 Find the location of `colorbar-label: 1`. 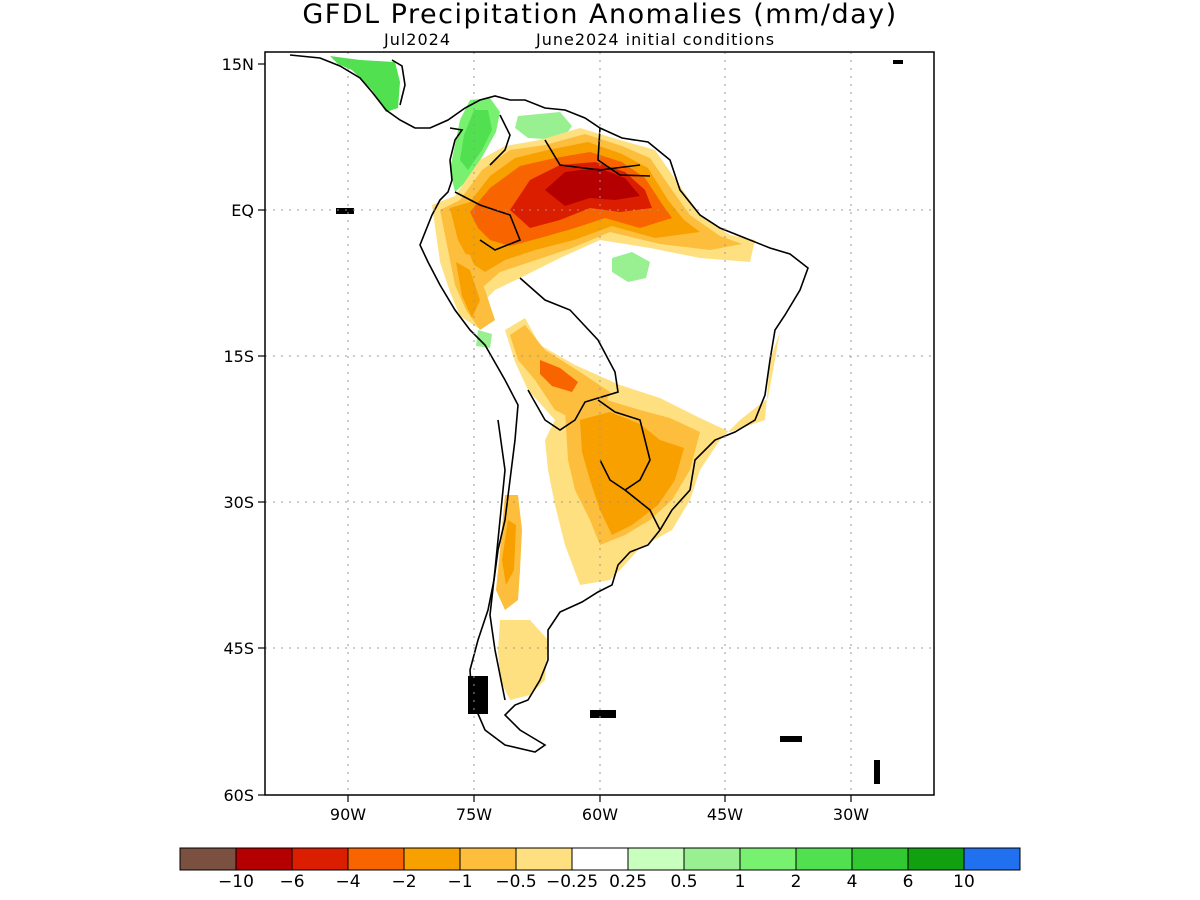

colorbar-label: 1 is located at coordinates (740, 882).